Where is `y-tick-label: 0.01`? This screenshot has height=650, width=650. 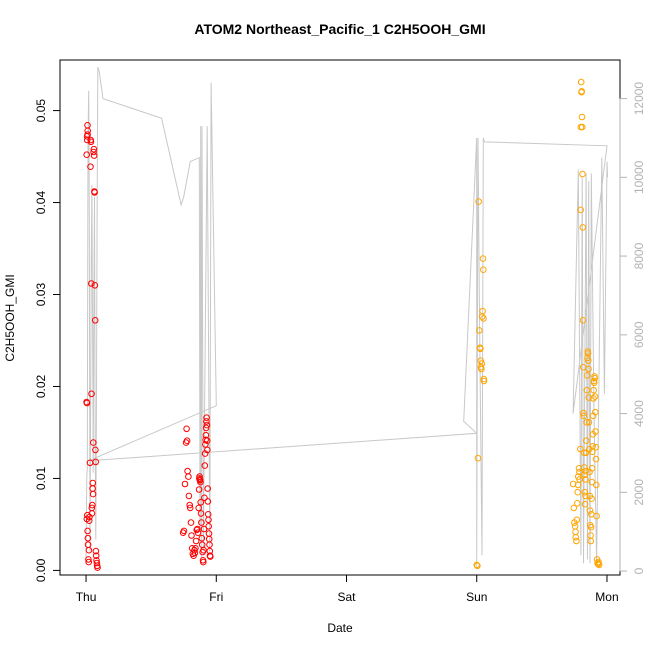
y-tick-label: 0.01 is located at coordinates (41, 478).